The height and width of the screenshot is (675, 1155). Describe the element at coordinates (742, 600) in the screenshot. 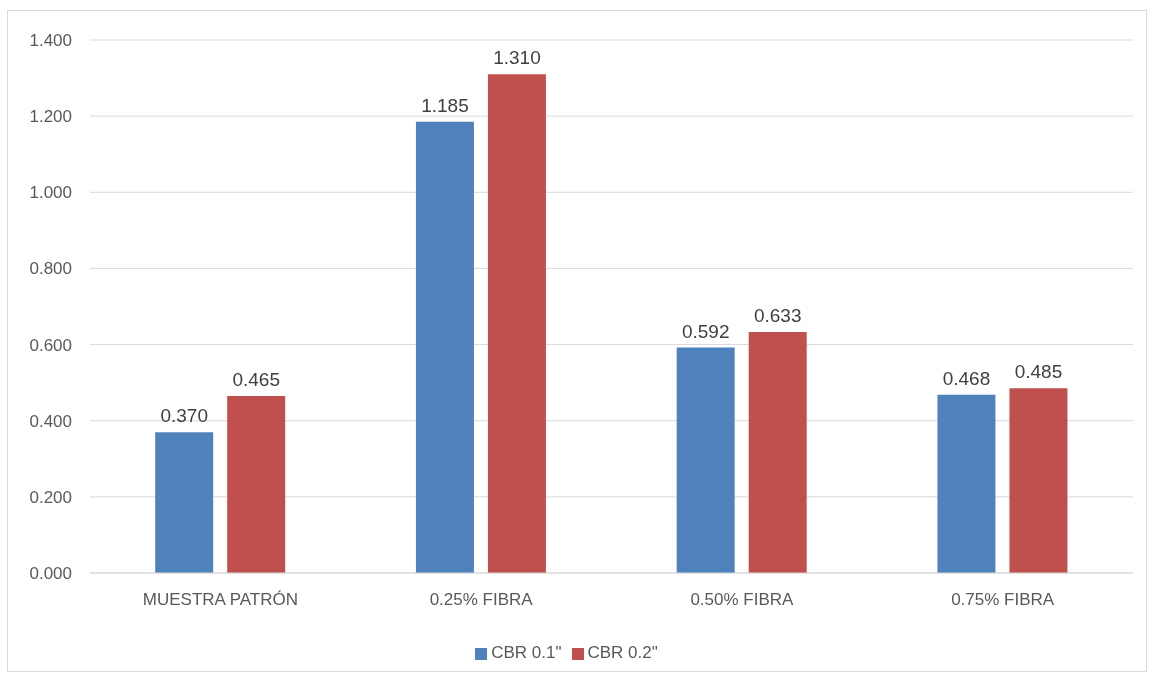

I see `x-tick-label: 0.50% FIBRA` at that location.